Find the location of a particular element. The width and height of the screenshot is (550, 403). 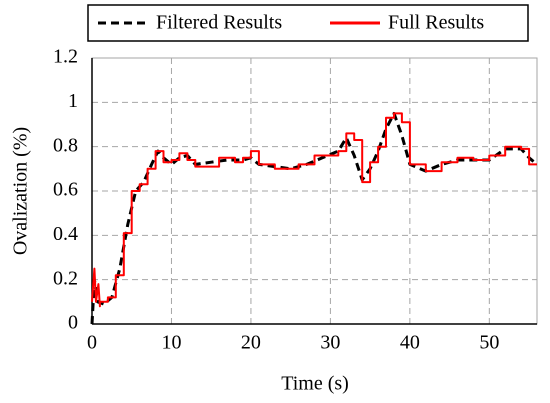

legend-label: Filtered Results is located at coordinates (219, 23).